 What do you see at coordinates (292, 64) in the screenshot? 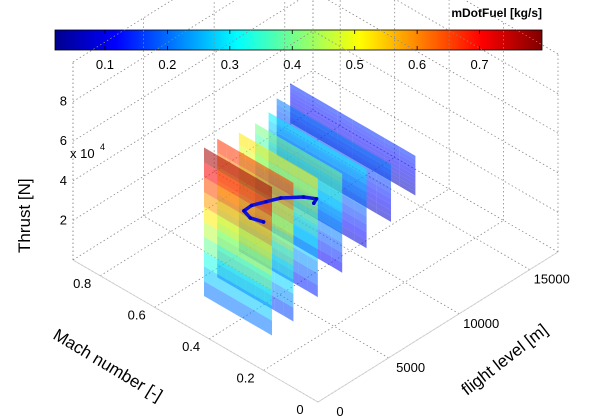
I see `colorbar-tick-label: 0.4` at bounding box center [292, 64].